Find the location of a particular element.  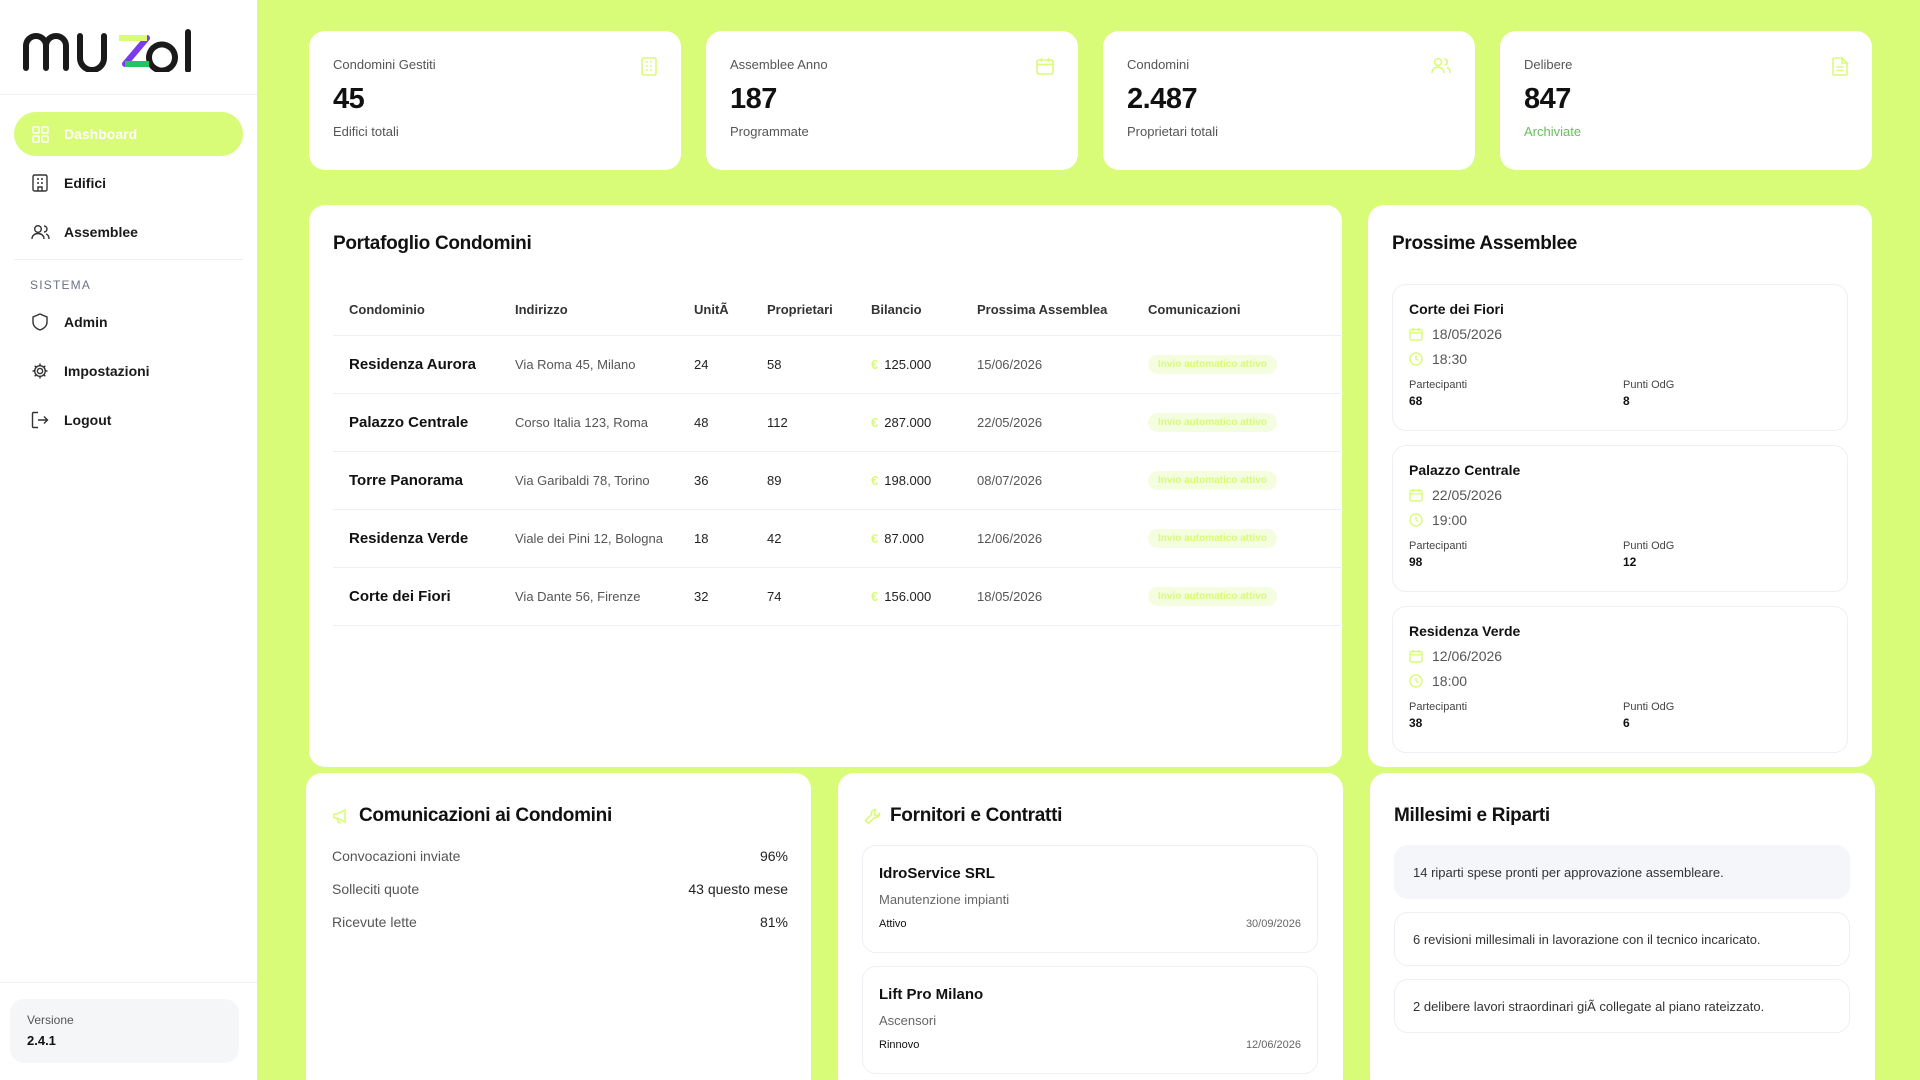

meeting-time: 19:00 is located at coordinates (1450, 520).